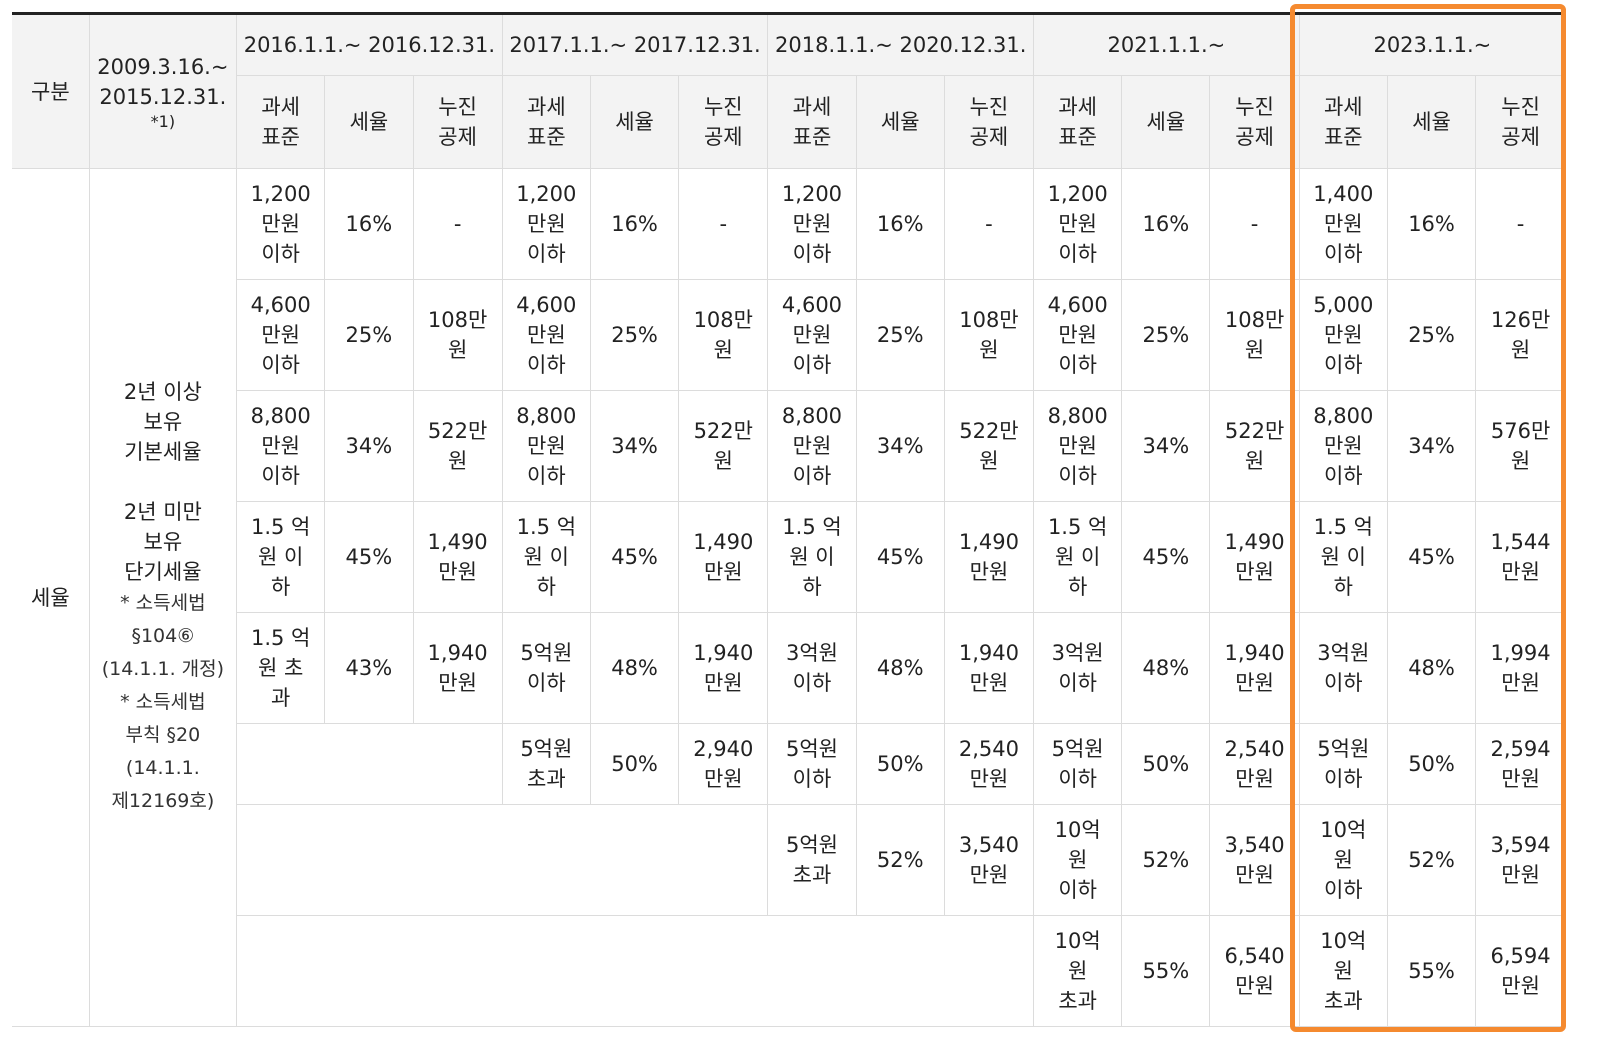  Describe the element at coordinates (723, 764) in the screenshot. I see `cell-deduction: 2,940 만원` at that location.